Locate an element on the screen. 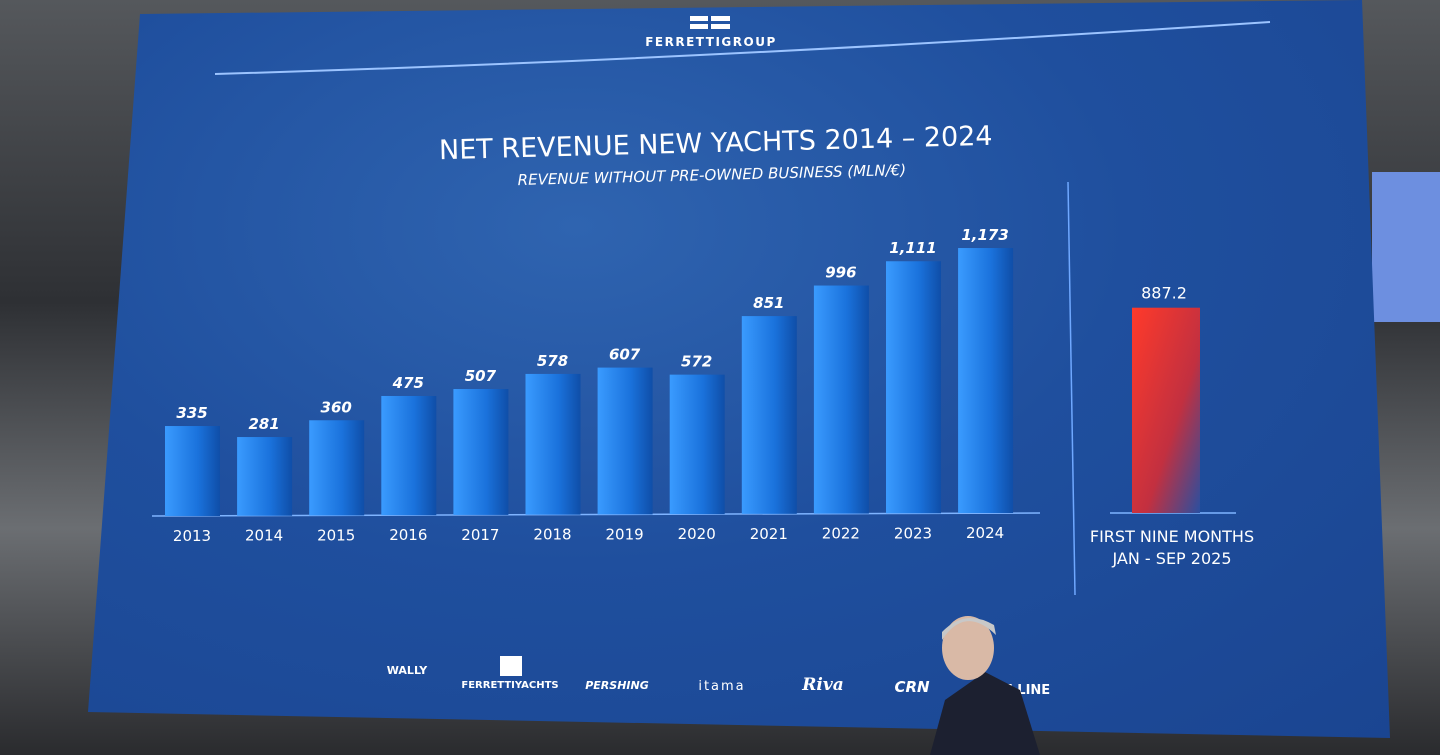 The height and width of the screenshot is (755, 1440). bar-2015 is located at coordinates (337, 468).